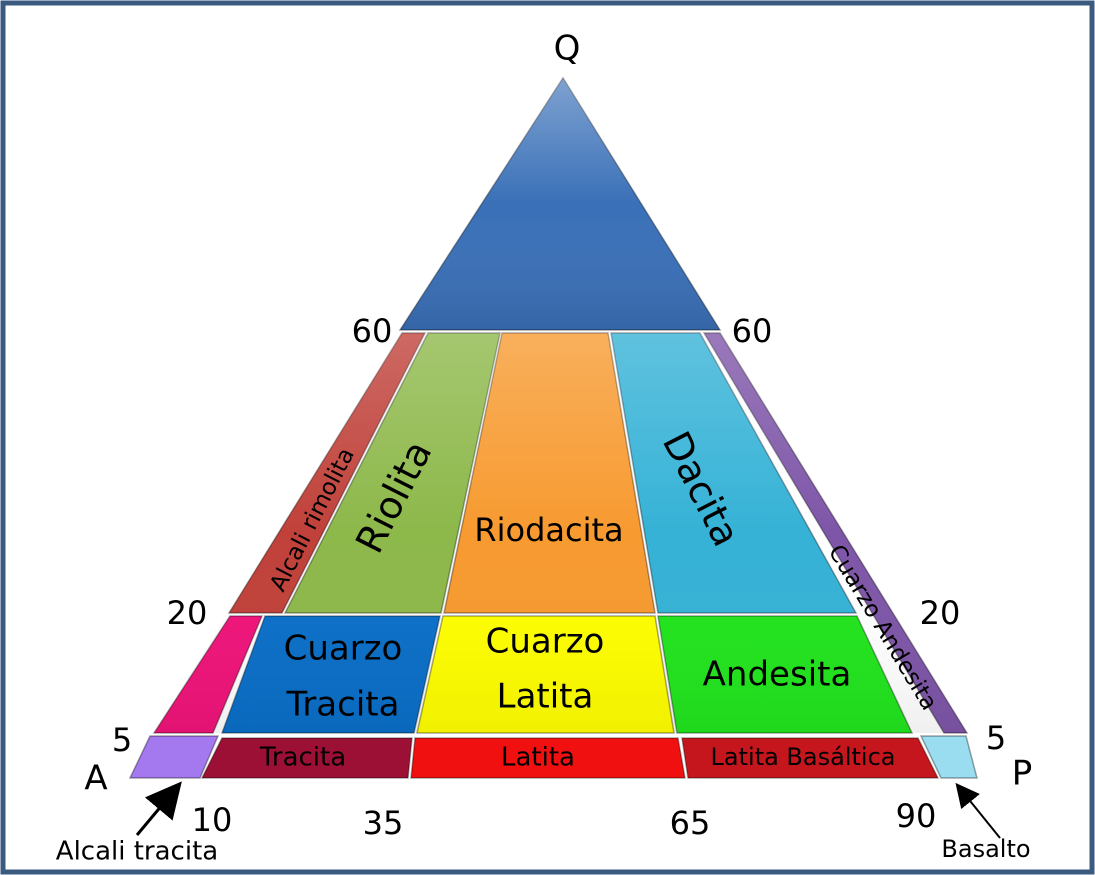  I want to click on vertex-label: Q, so click(567, 49).